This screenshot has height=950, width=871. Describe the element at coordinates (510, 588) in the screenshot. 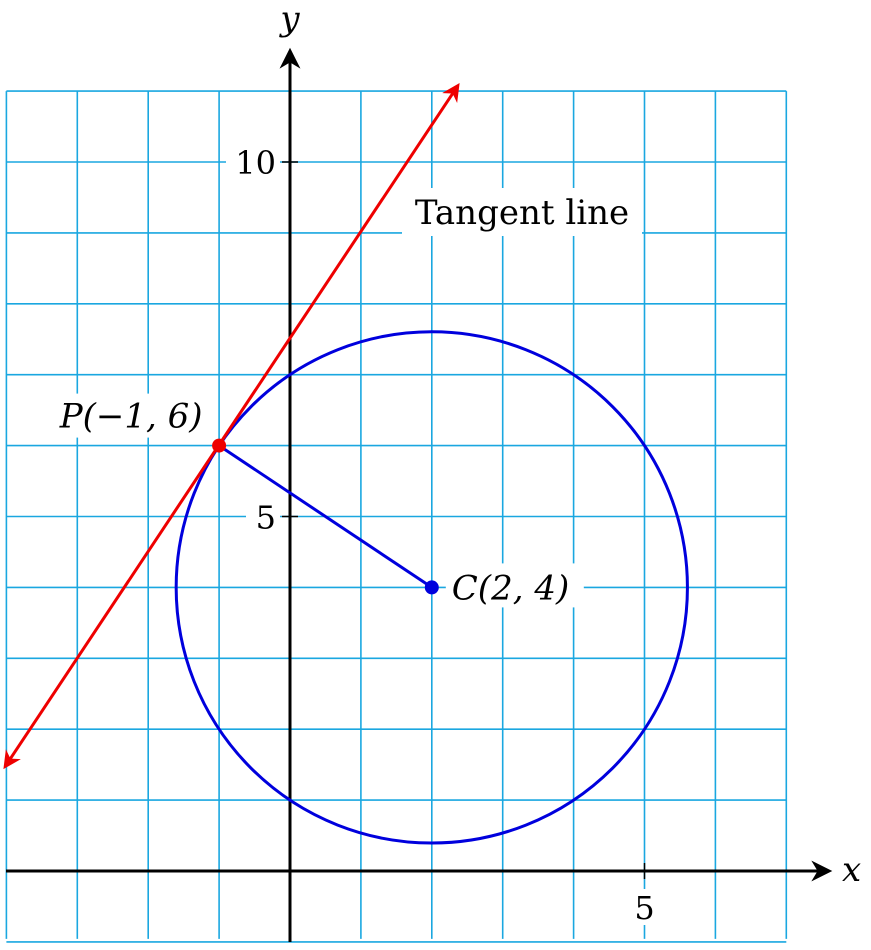

I see `point-c-label: C(2, 4)` at that location.